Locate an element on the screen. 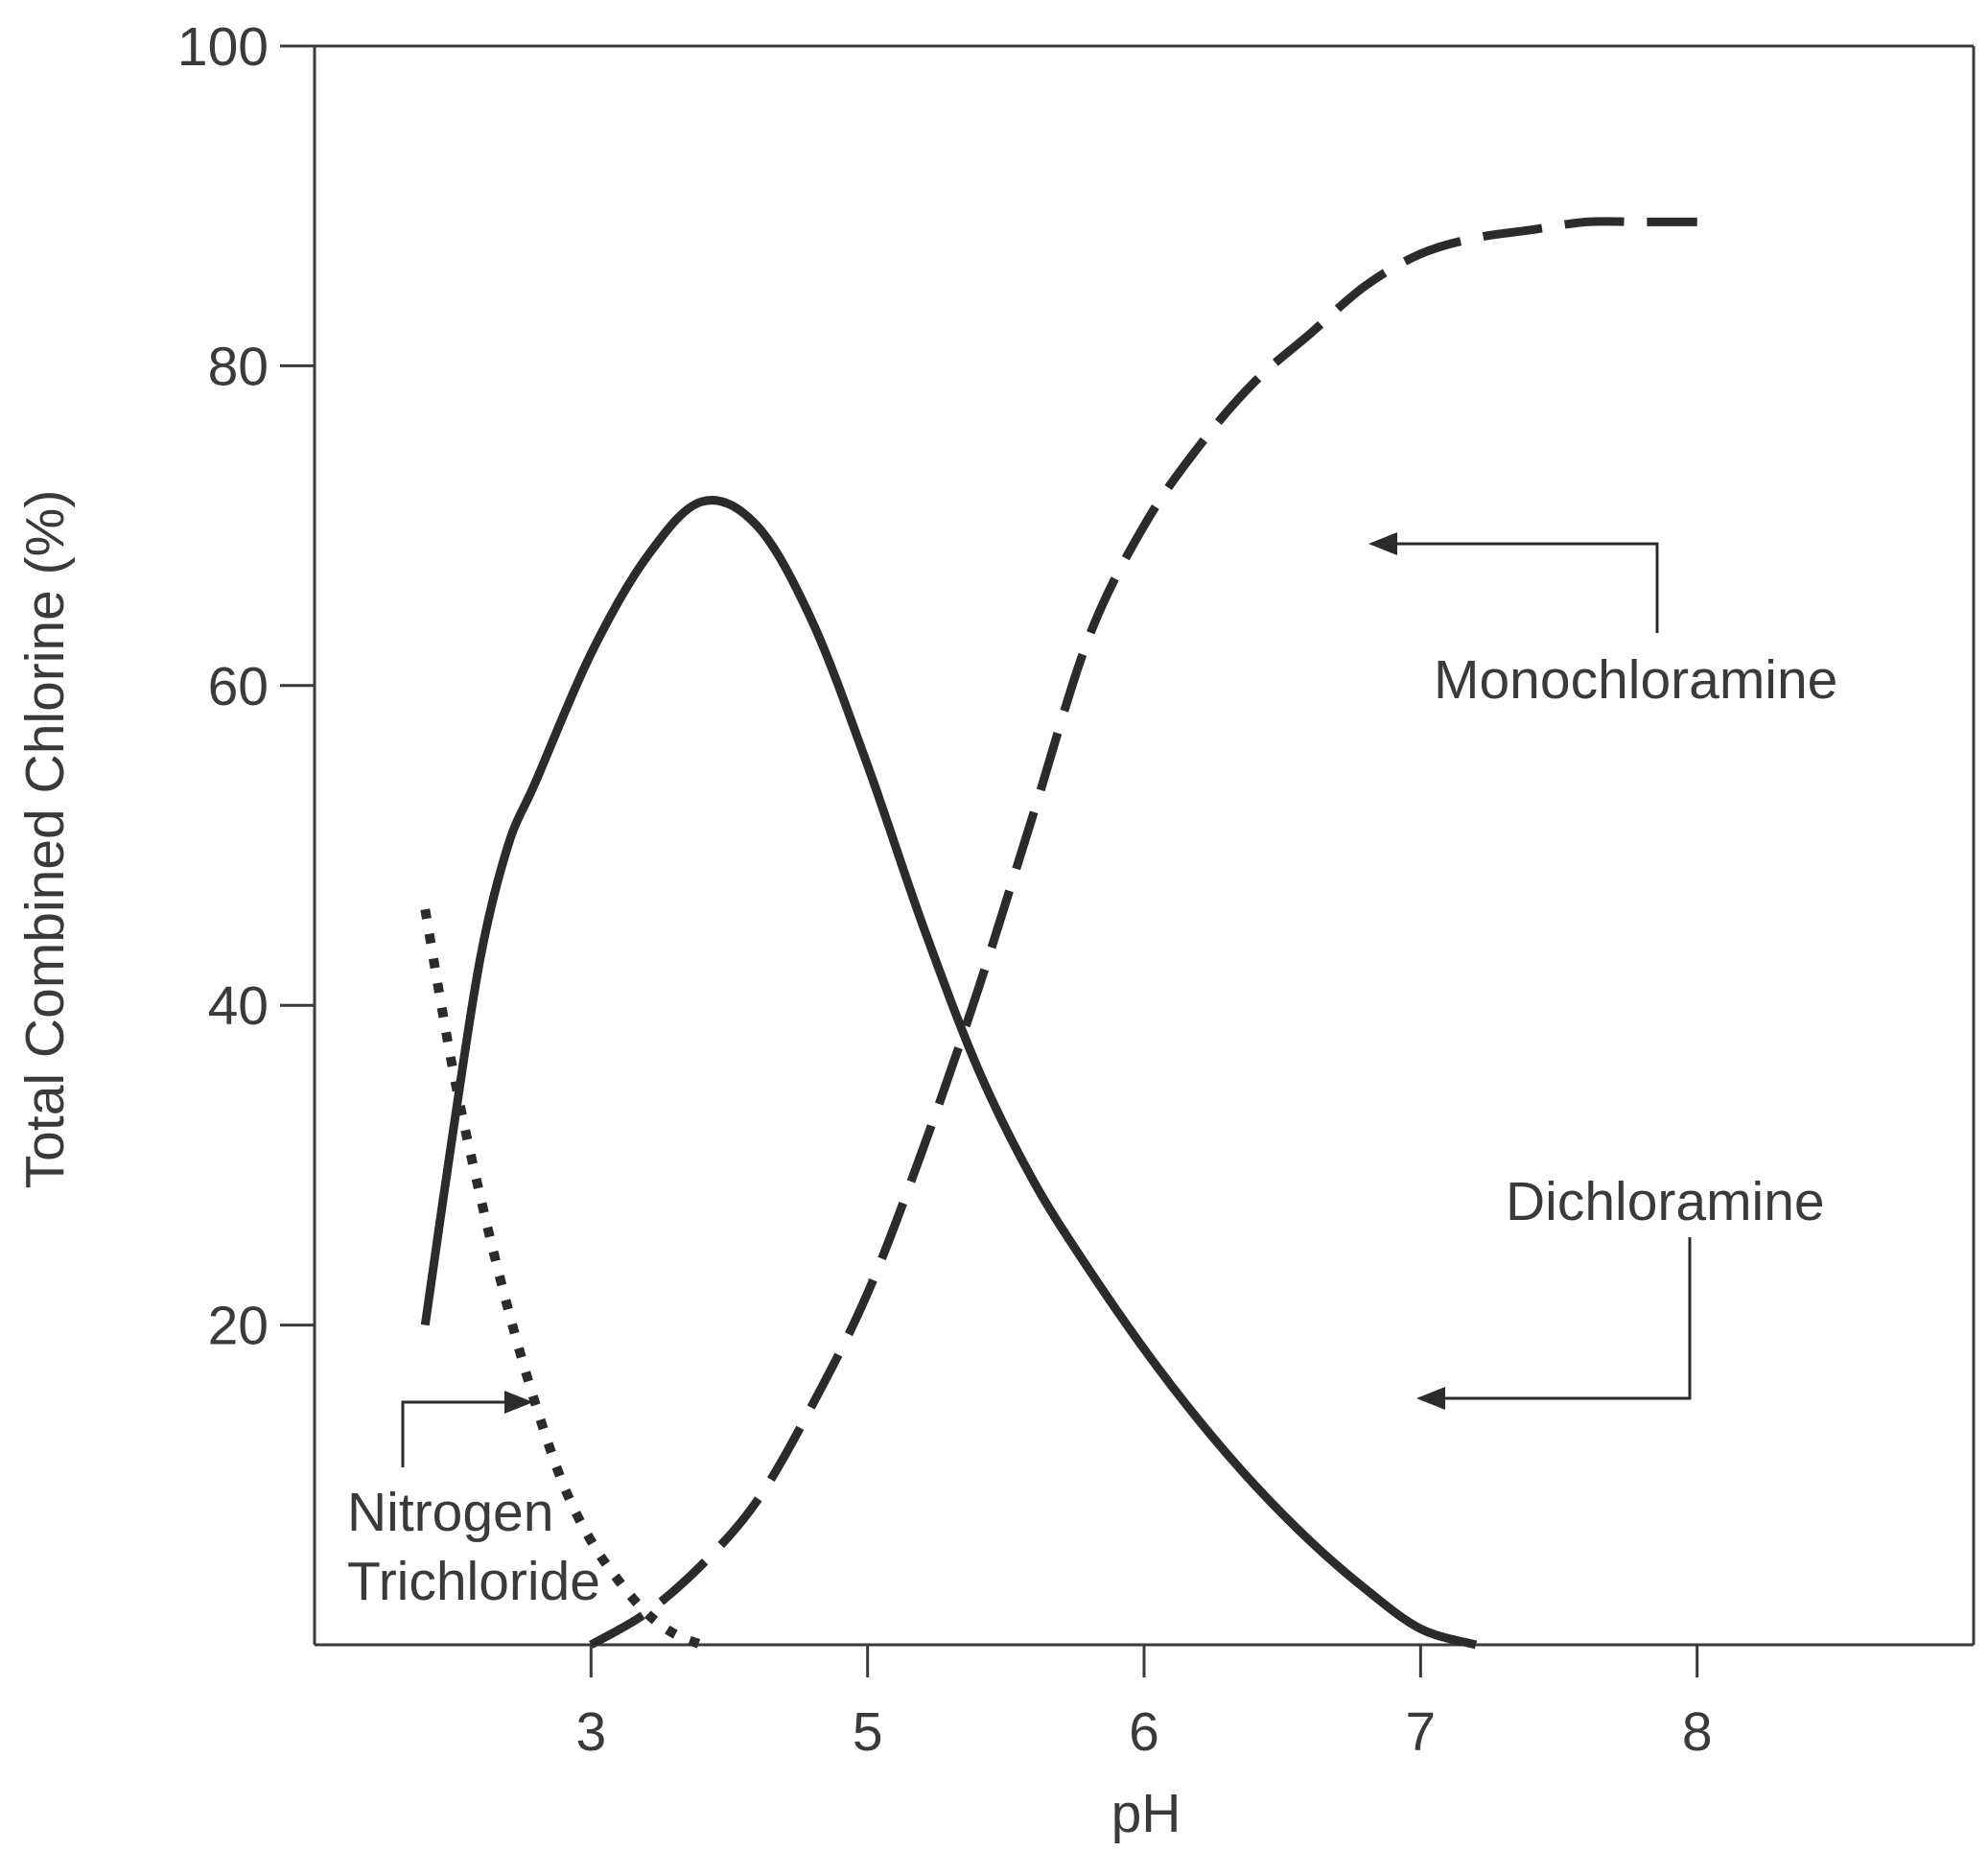 This screenshot has height=1851, width=1988. x-tick-label: 6 is located at coordinates (1144, 1732).